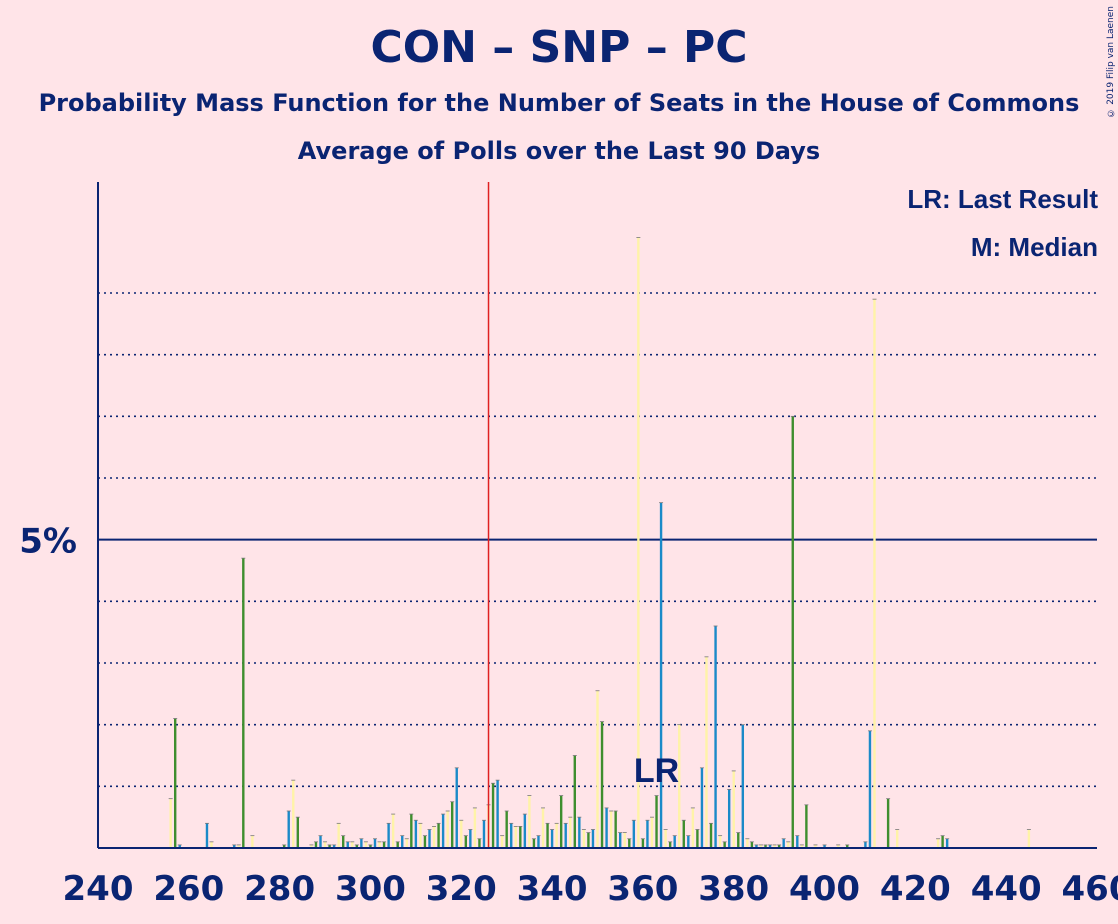 The image size is (1118, 924). Describe the element at coordinates (733, 889) in the screenshot. I see `x-tick-label: 380` at that location.